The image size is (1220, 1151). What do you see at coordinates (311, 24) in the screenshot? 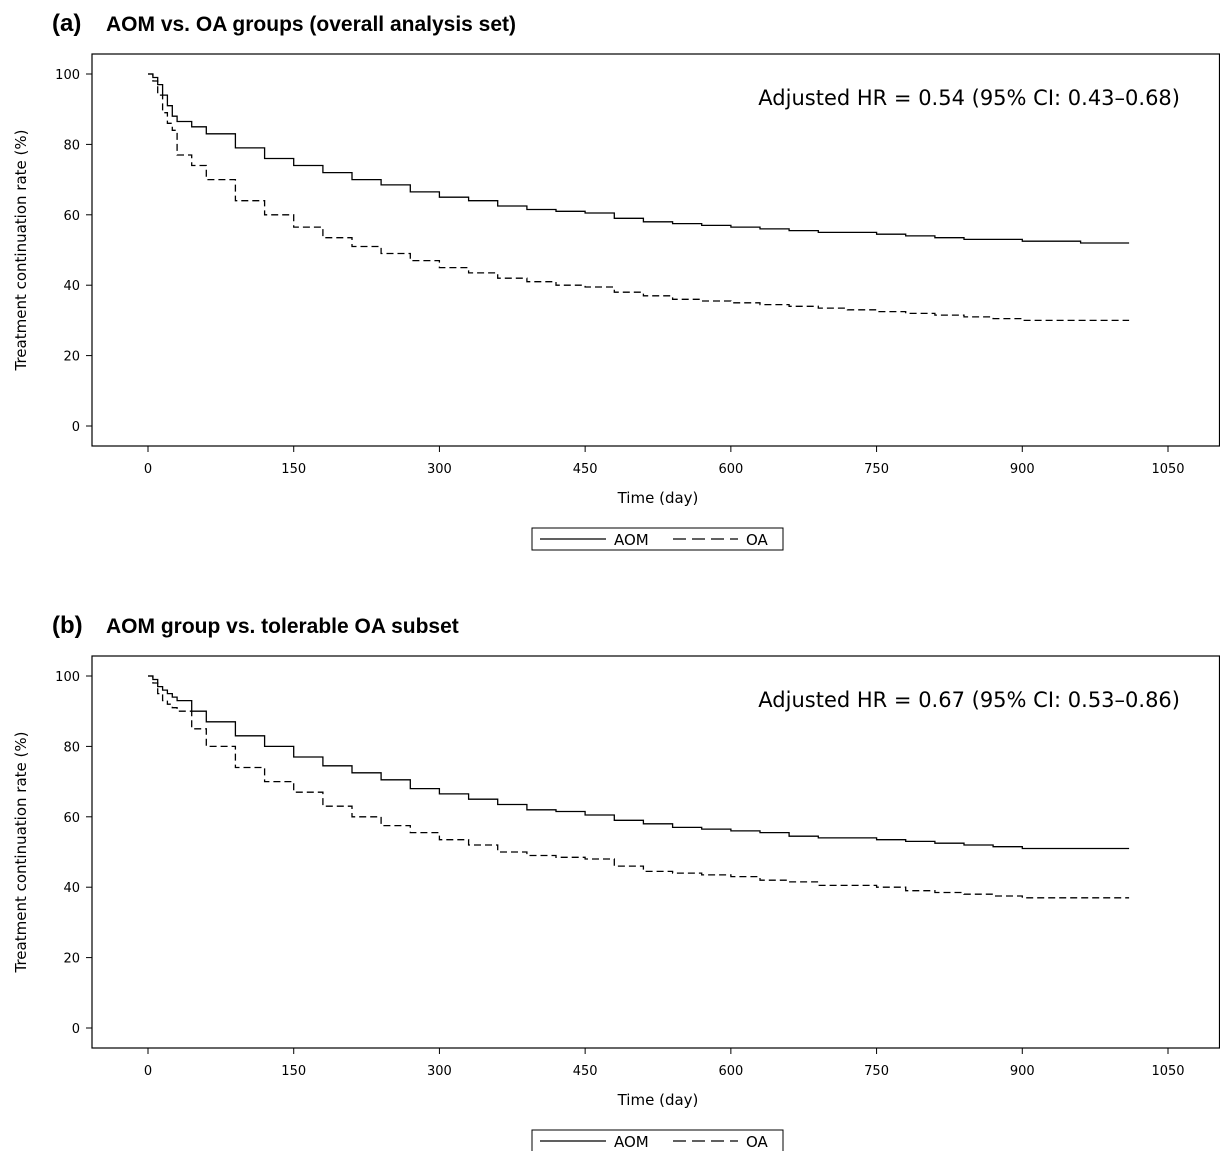
I see `chart-title: AOM vs. OA groups (overall analysis set)` at bounding box center [311, 24].